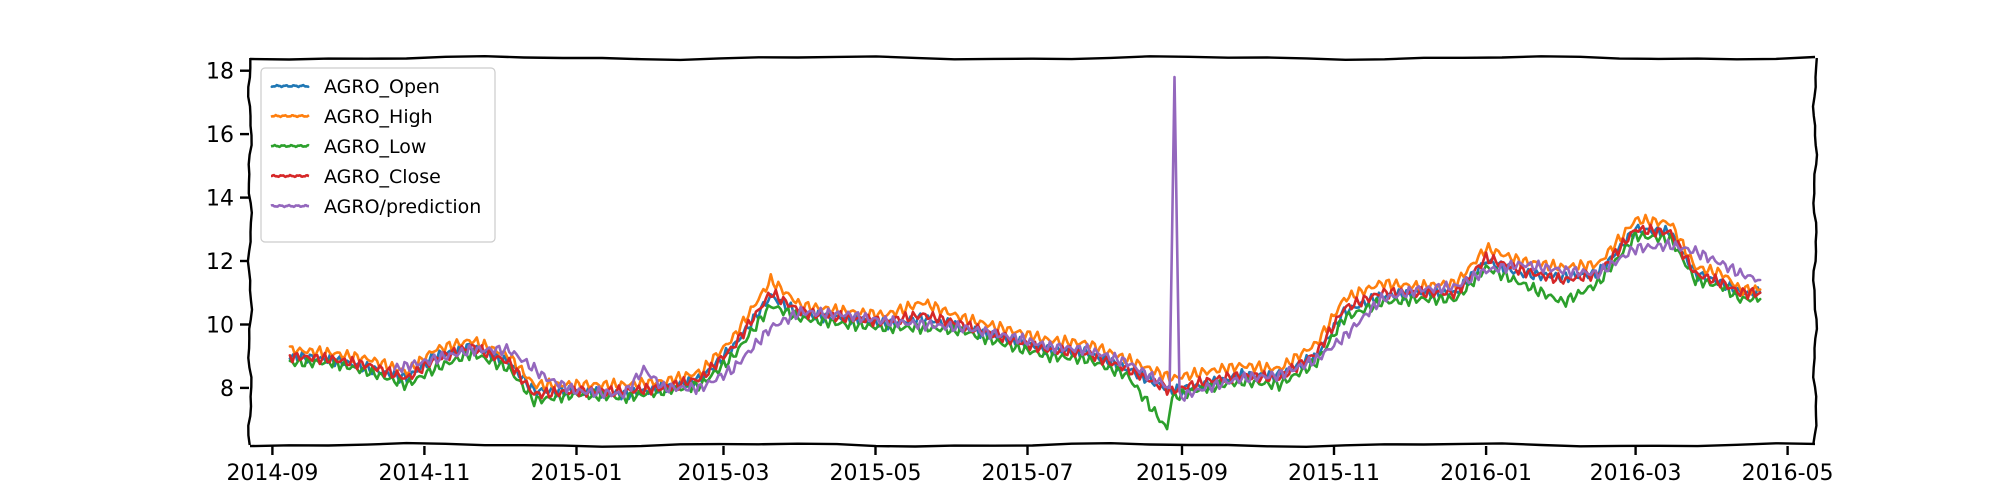 The height and width of the screenshot is (500, 2000). I want to click on frame-right, so click(1815, 251).